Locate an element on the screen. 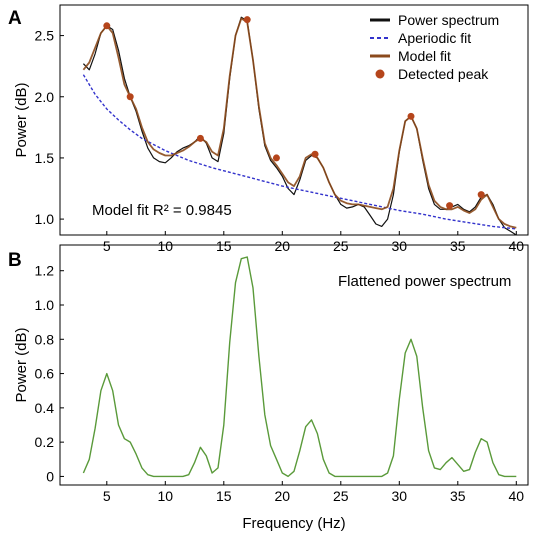 The width and height of the screenshot is (550, 542). y-tick-label: 0.6 is located at coordinates (45, 374).